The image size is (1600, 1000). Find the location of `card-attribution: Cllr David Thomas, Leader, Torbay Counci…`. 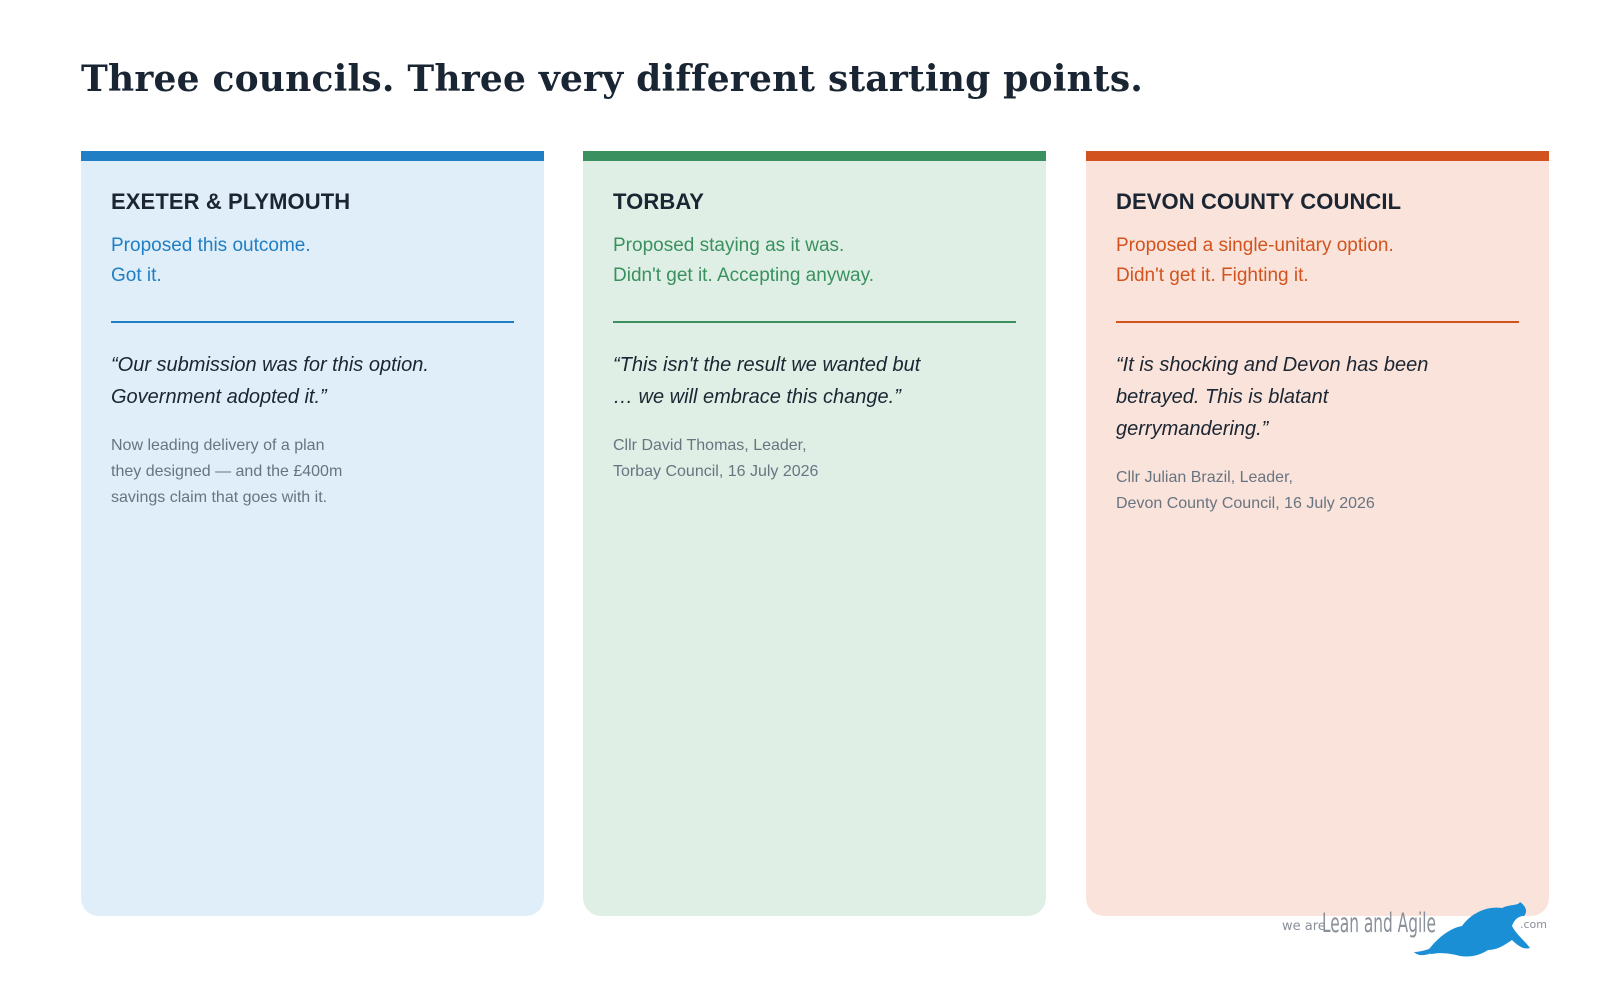

card-attribution: Cllr David Thomas, Leader, Torbay Counci… is located at coordinates (763, 459).